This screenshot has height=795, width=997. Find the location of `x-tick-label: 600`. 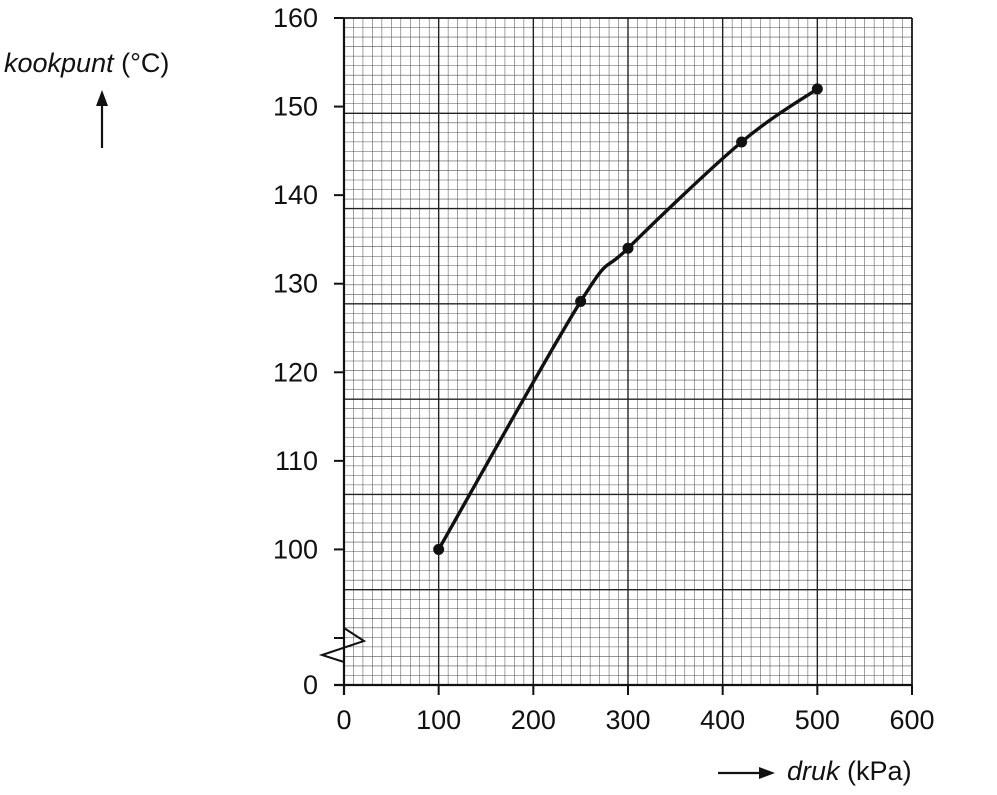

x-tick-label: 600 is located at coordinates (911, 720).